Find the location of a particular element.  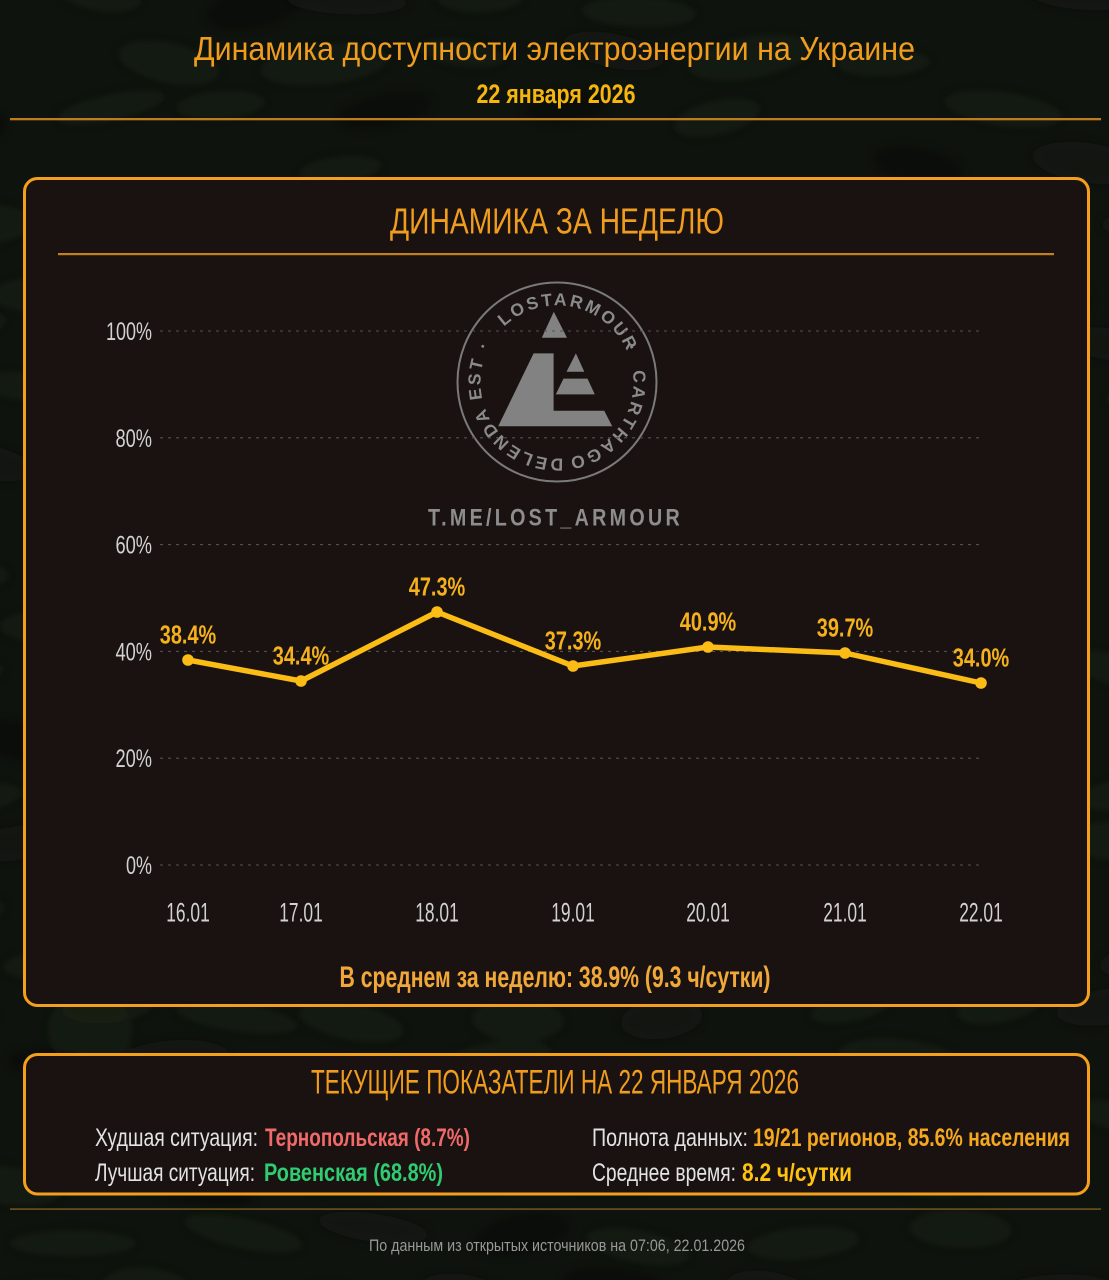

svg-text: 0% is located at coordinates (139, 866).